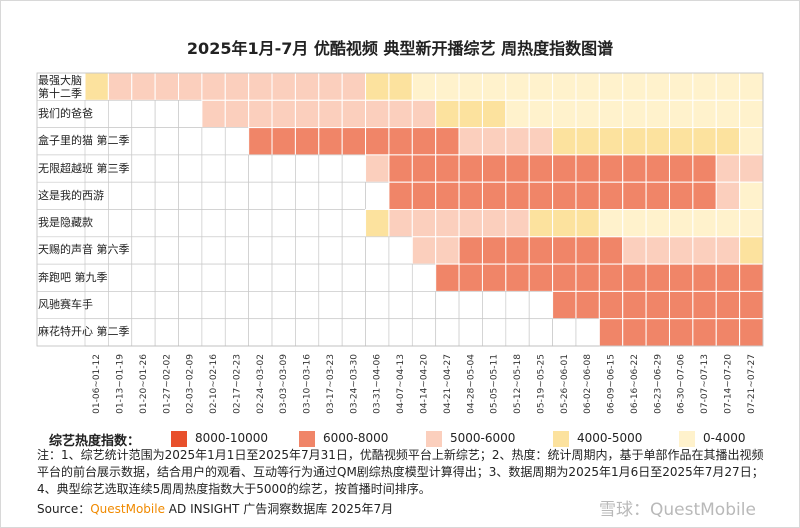 This screenshot has width=800, height=528. I want to click on x-tick-label: 01-06~01-12, so click(97, 384).